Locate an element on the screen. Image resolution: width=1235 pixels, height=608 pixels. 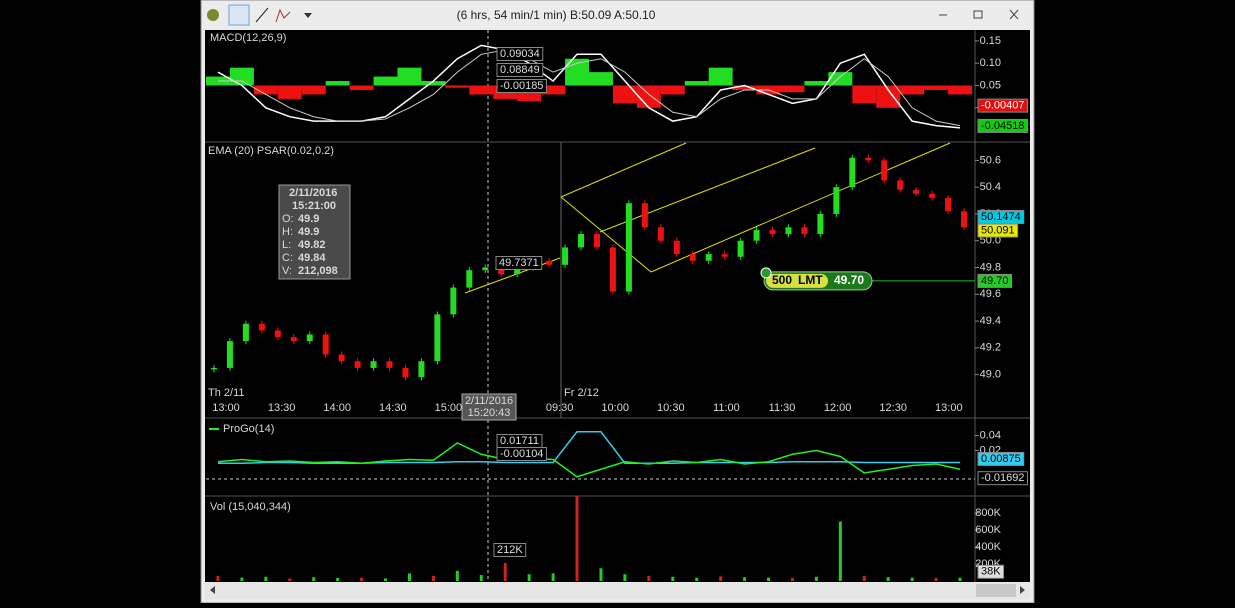
progo-line is located at coordinates (589, 460).